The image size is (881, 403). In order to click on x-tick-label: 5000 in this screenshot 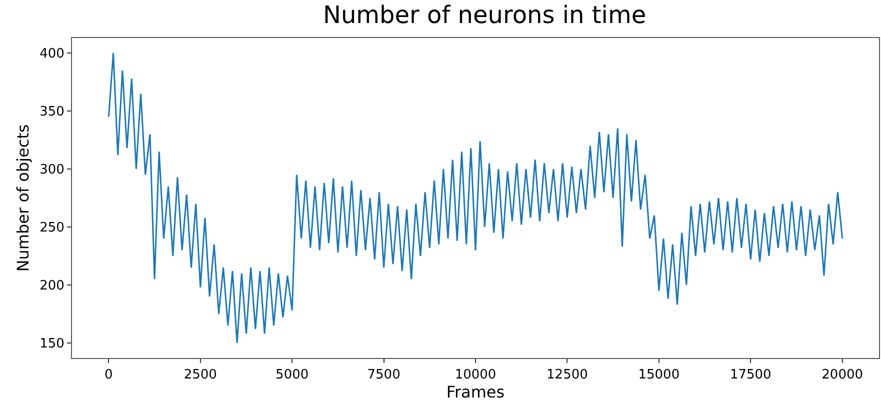, I will do `click(292, 375)`.